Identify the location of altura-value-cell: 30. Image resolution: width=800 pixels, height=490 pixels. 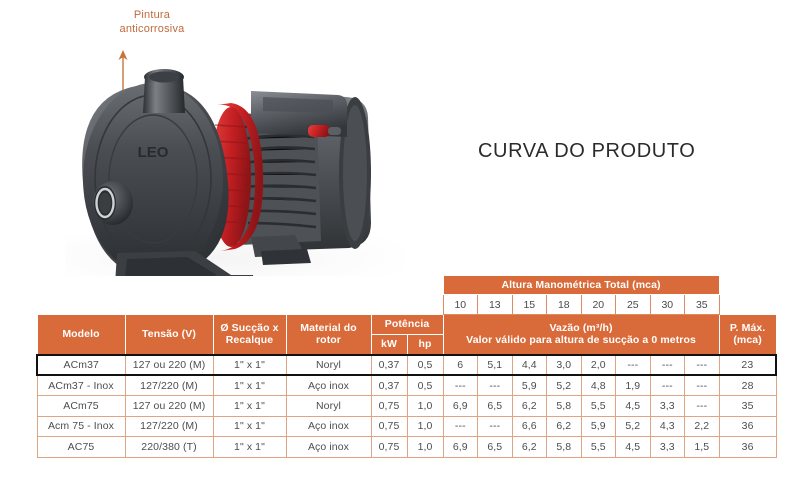
(667, 304).